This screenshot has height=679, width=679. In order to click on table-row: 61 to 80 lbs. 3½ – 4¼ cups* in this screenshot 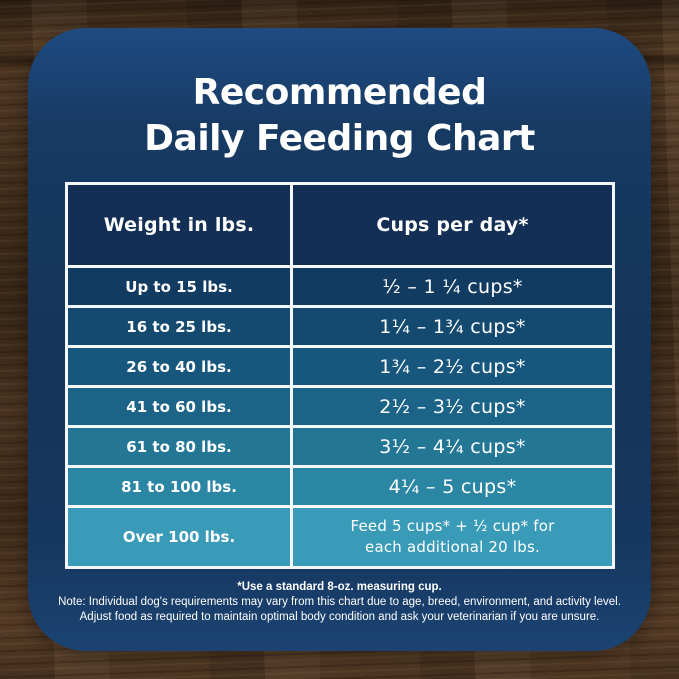, I will do `click(340, 446)`.